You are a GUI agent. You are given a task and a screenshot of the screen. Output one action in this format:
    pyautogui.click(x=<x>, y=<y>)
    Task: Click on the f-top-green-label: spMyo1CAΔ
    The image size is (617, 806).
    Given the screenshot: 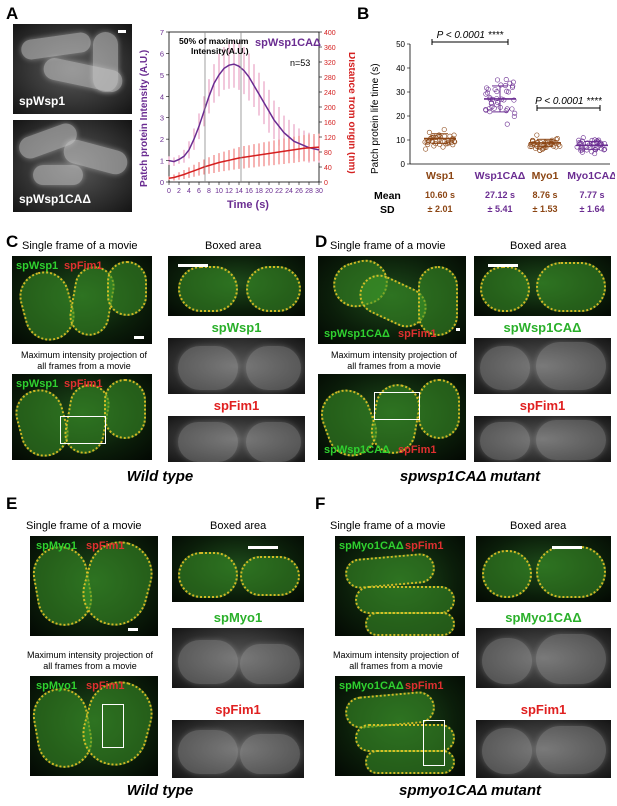 What is the action you would take?
    pyautogui.click(x=371, y=546)
    